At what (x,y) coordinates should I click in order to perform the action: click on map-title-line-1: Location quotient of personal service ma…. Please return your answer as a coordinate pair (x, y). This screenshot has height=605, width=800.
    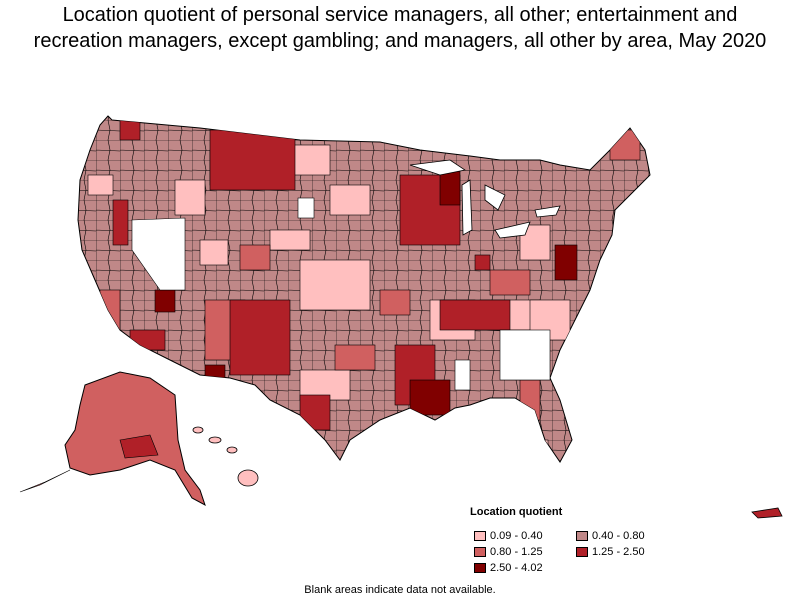
    Looking at the image, I should click on (400, 15).